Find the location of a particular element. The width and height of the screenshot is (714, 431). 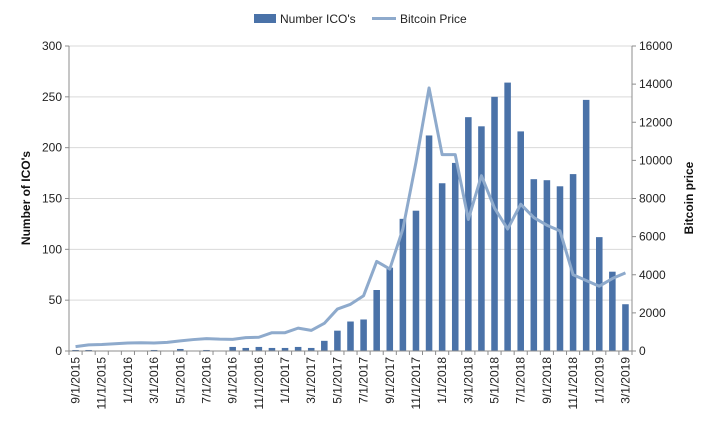

x-tick-label: 9/1/2017 is located at coordinates (390, 380).